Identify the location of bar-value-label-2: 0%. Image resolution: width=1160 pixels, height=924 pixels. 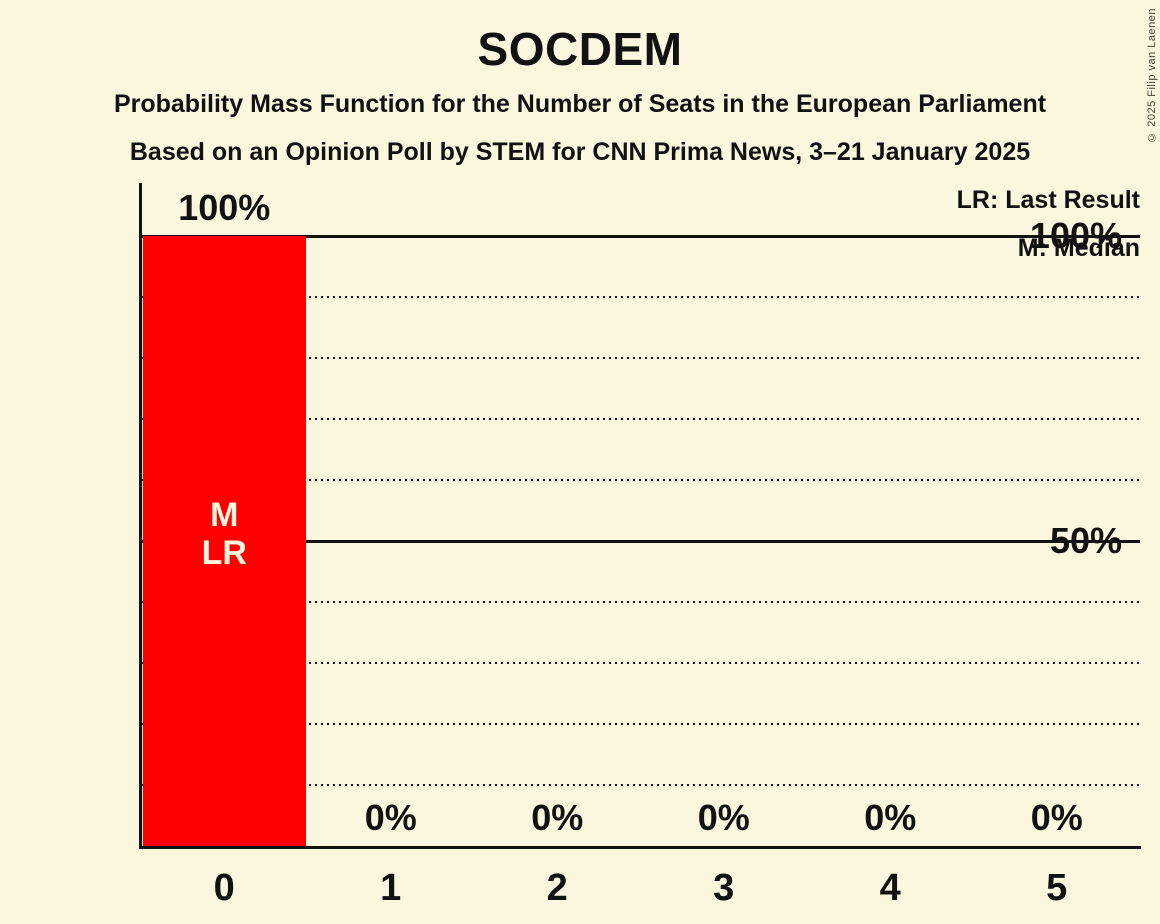
(557, 817).